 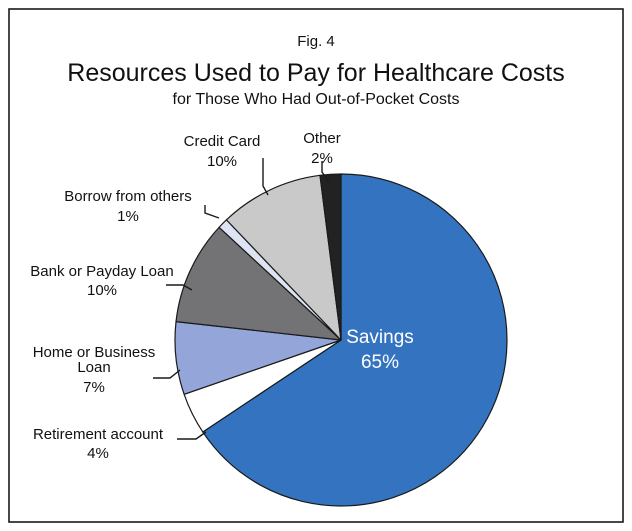 I want to click on value-home-business-loan: 7%, so click(x=94, y=387).